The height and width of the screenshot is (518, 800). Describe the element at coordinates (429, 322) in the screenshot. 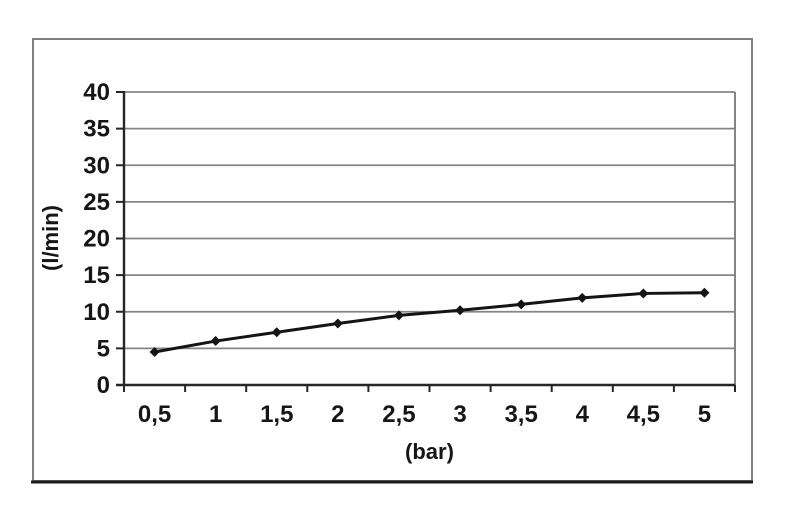

I see `data-line` at that location.